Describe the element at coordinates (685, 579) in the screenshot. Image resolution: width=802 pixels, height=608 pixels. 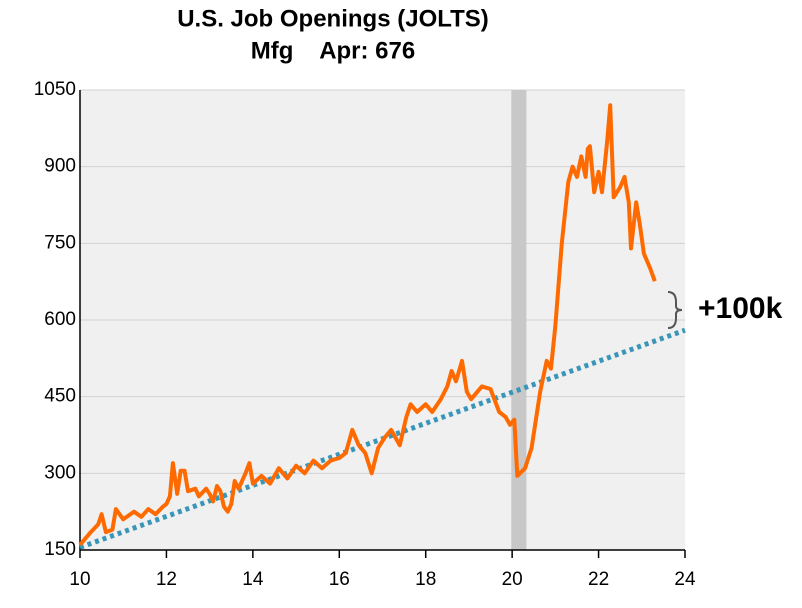
I see `x-tick-label: 24` at that location.